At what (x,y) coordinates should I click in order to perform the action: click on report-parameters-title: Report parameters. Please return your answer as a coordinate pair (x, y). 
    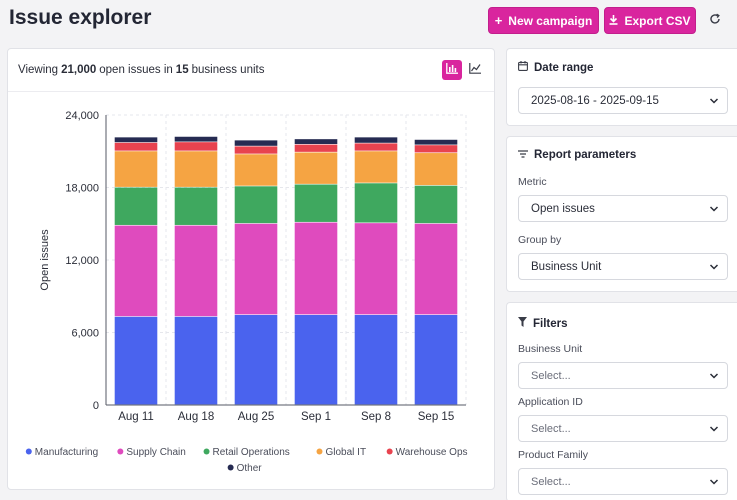
    Looking at the image, I should click on (577, 155).